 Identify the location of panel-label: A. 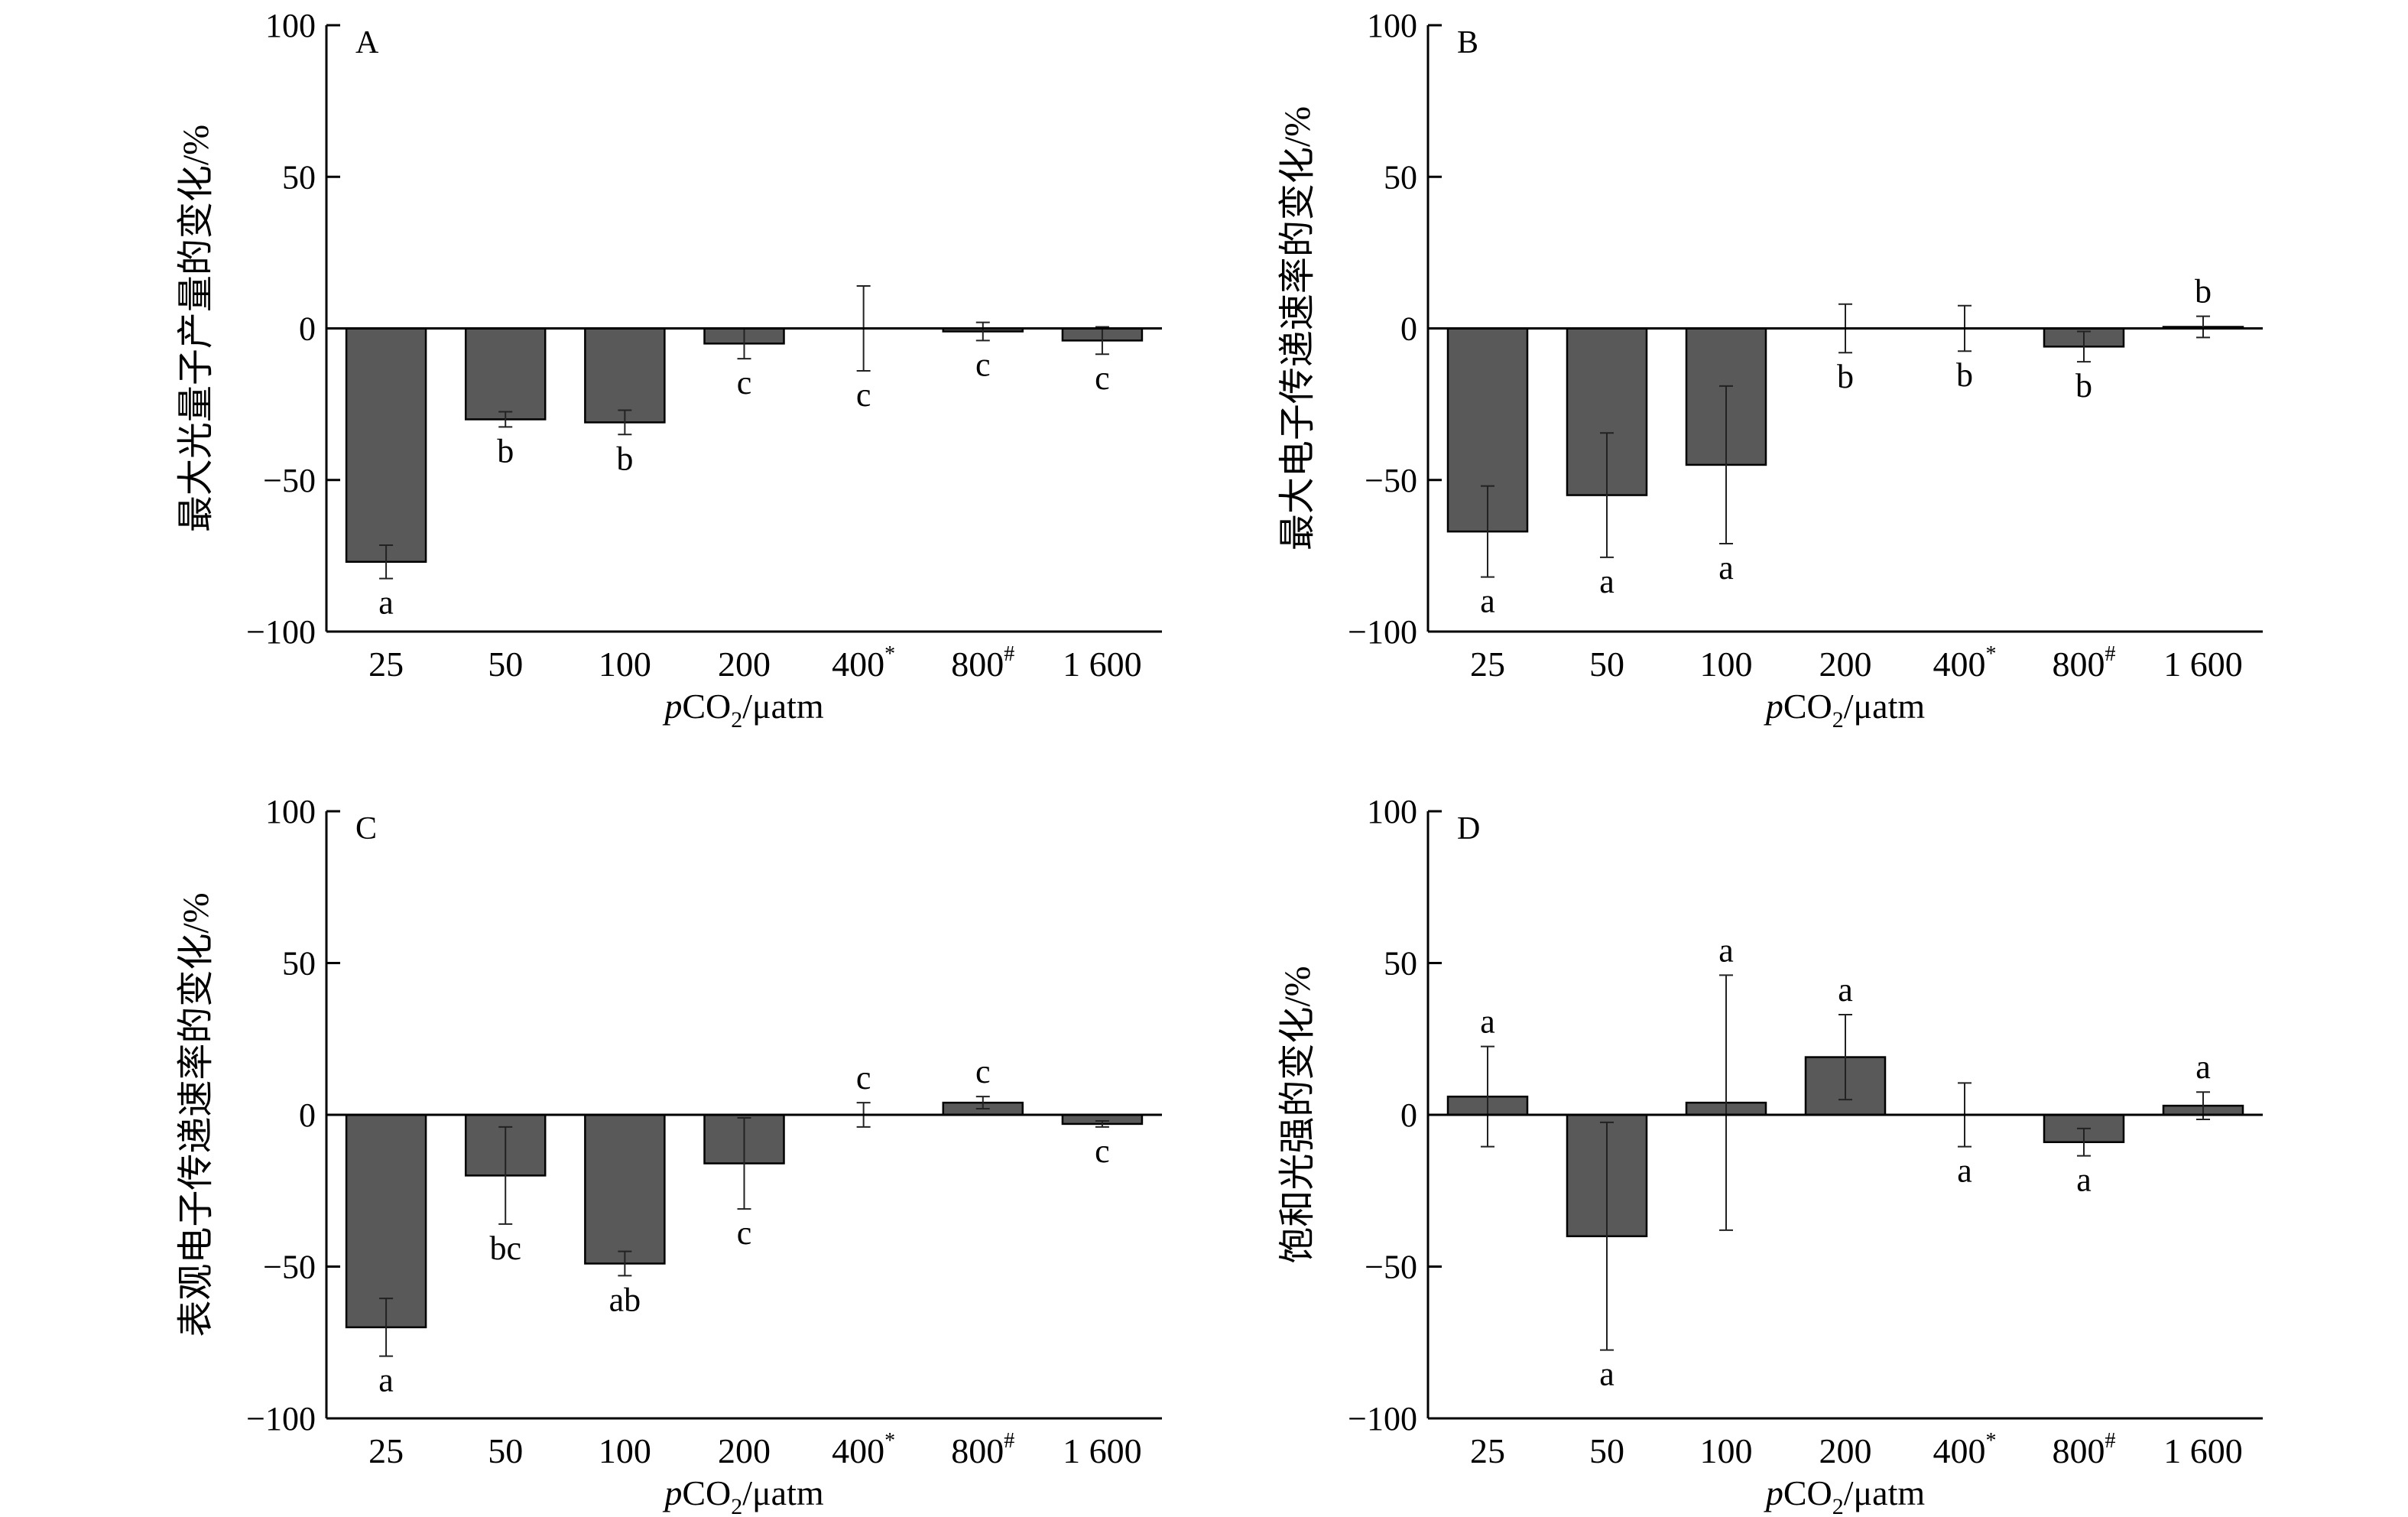
(367, 42).